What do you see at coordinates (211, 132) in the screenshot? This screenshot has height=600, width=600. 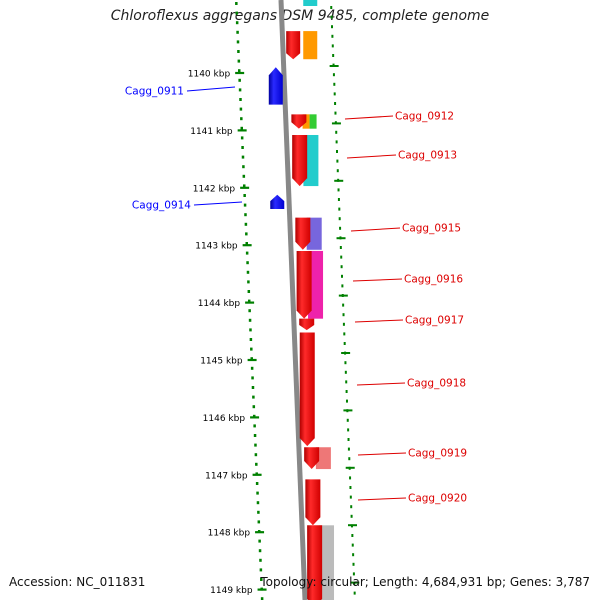 I see `tick-label: 1141 kbp` at bounding box center [211, 132].